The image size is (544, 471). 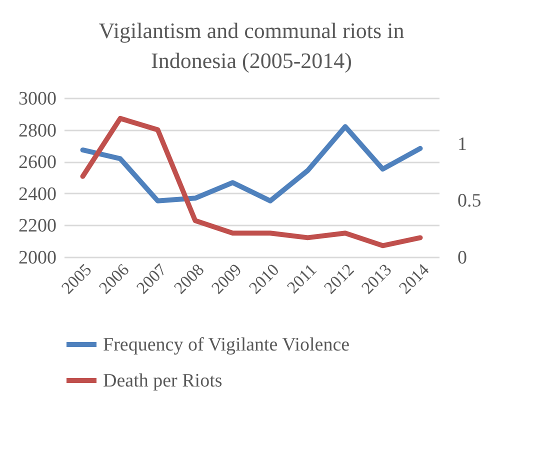 I want to click on y-tick-label: 2200, so click(x=37, y=226).